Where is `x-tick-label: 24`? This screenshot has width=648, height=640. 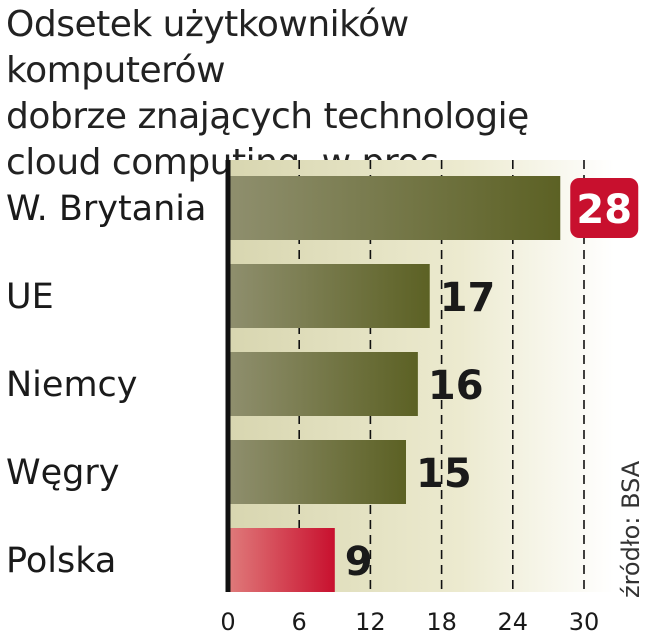 x-tick-label: 24 is located at coordinates (513, 622).